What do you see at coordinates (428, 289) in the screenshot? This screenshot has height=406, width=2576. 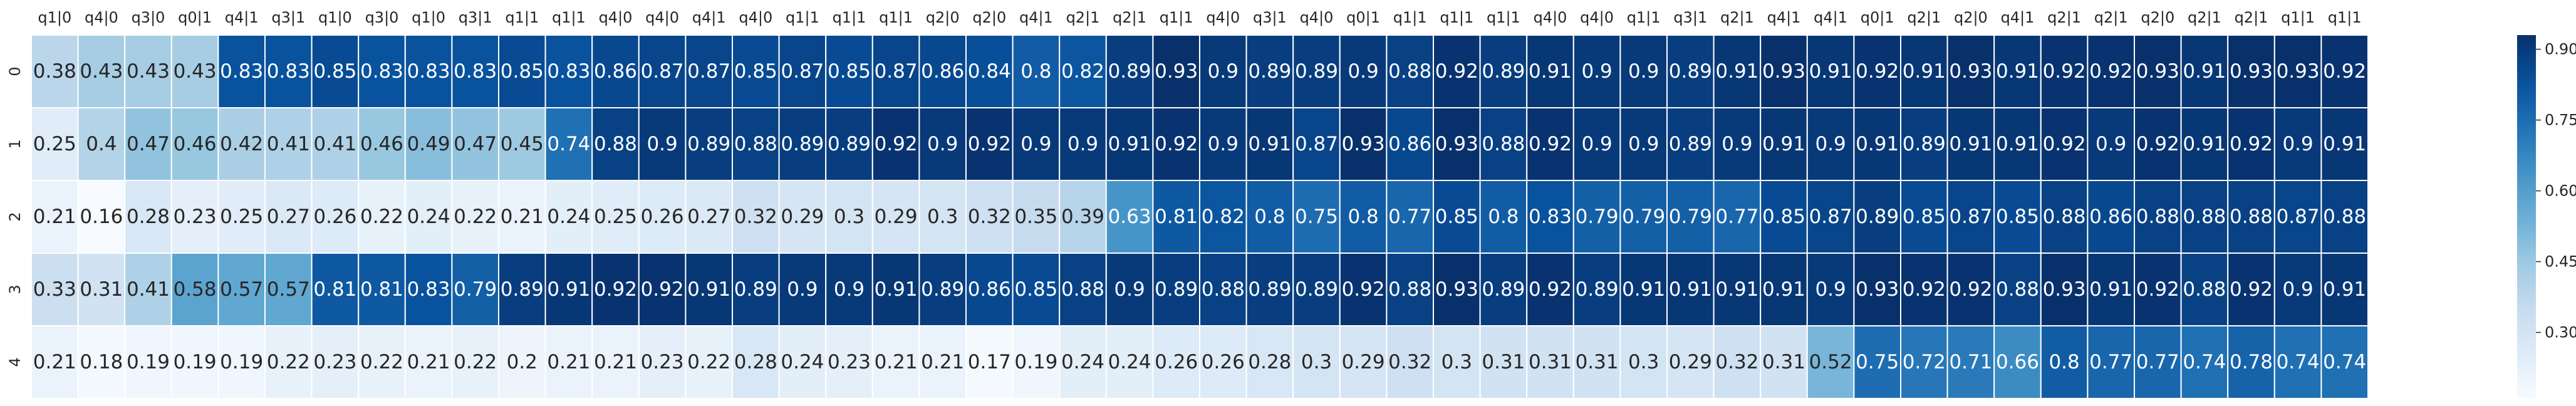 I see `cell-value-label: 0.83` at bounding box center [428, 289].